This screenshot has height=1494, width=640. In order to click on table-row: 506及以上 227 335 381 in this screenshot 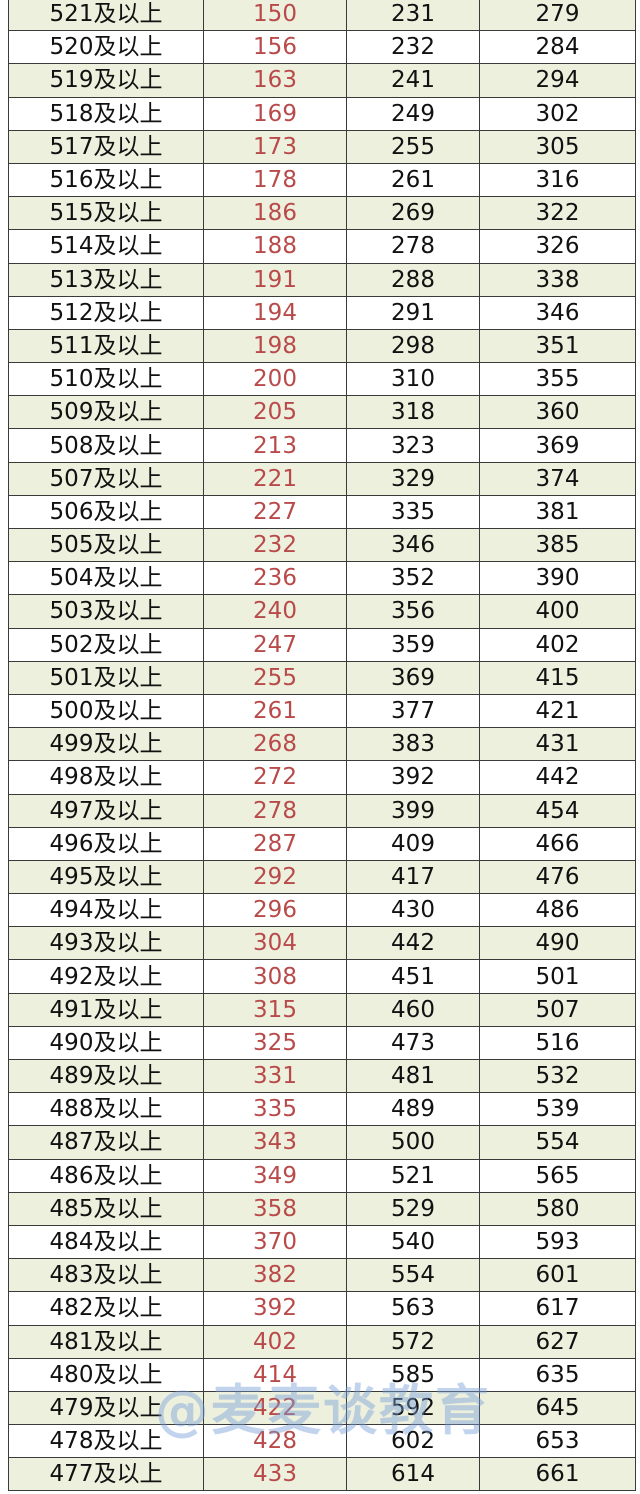, I will do `click(322, 512)`.